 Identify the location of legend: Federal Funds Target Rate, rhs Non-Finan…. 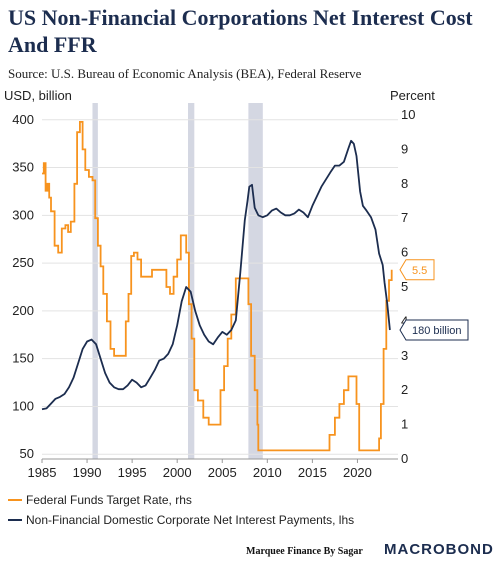
(181, 510).